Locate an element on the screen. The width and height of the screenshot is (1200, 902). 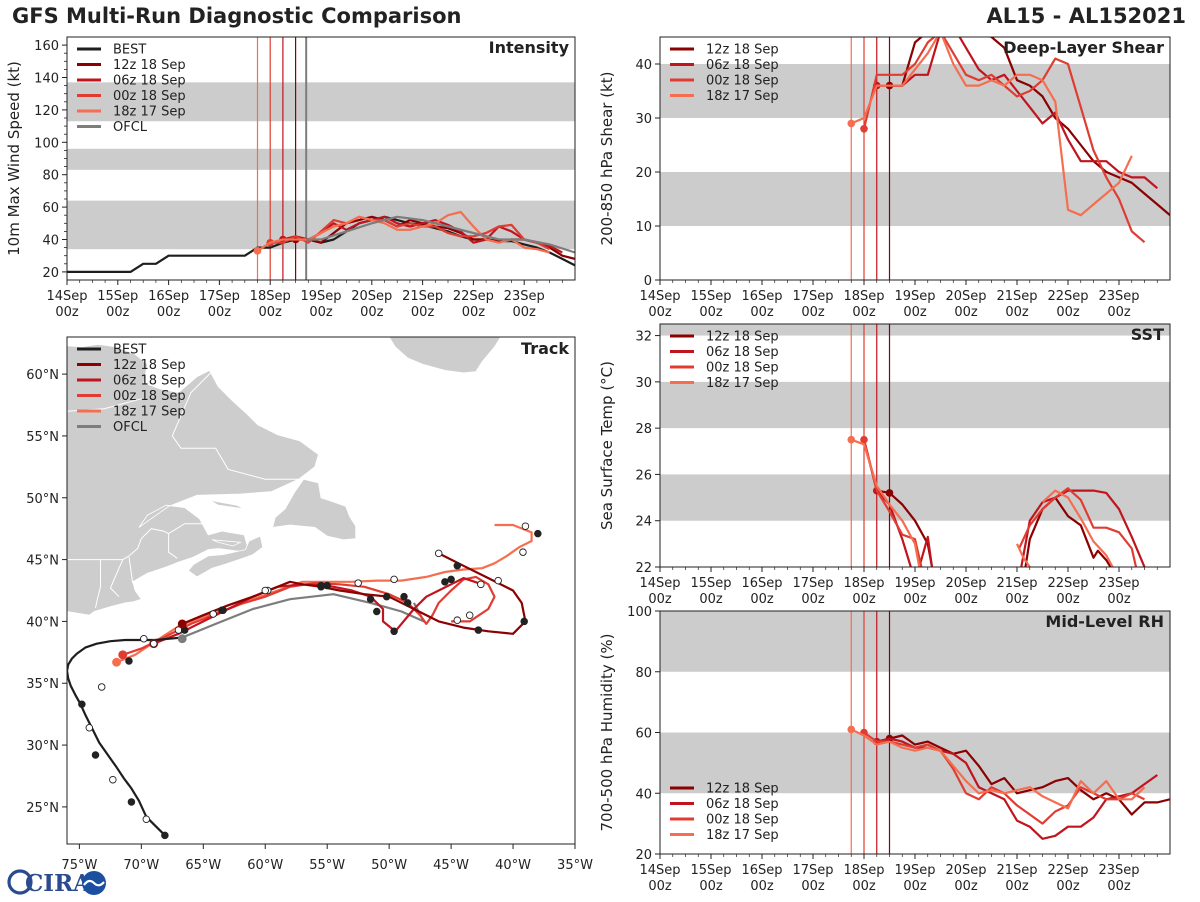
x-tick-label-track: 45°W is located at coordinates (451, 865).